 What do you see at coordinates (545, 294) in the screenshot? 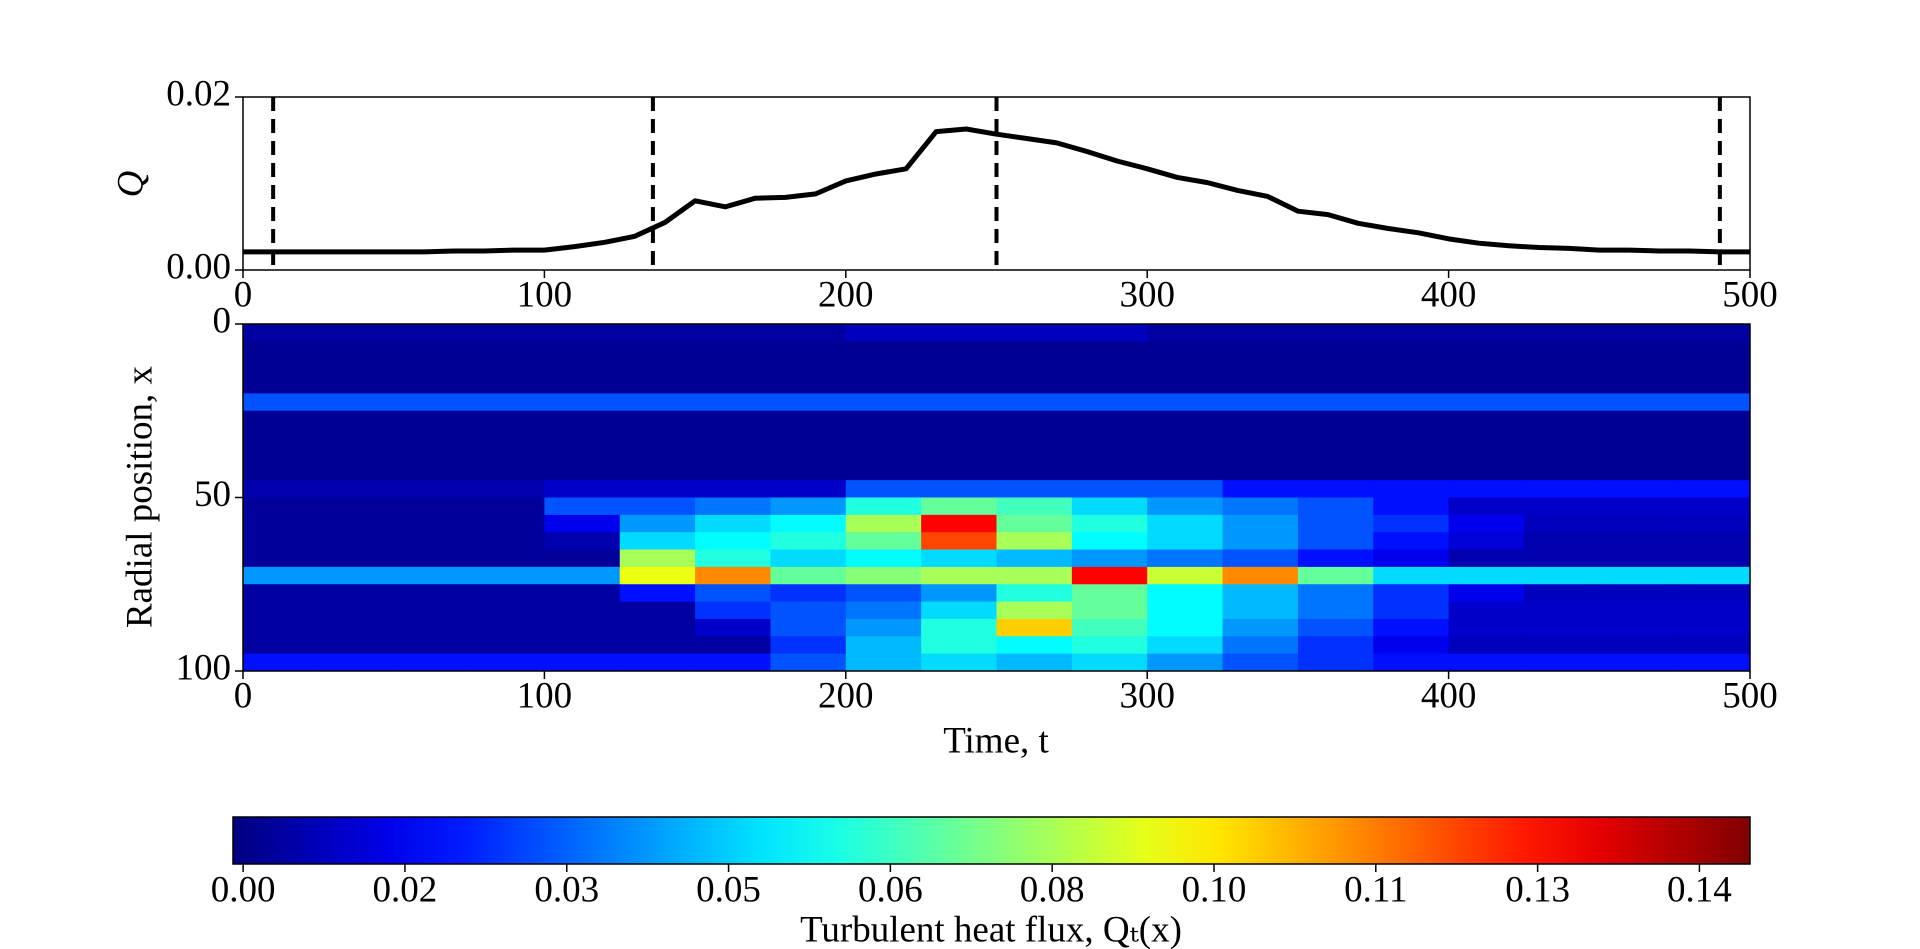
I see `x-tick-label: 100` at bounding box center [545, 294].